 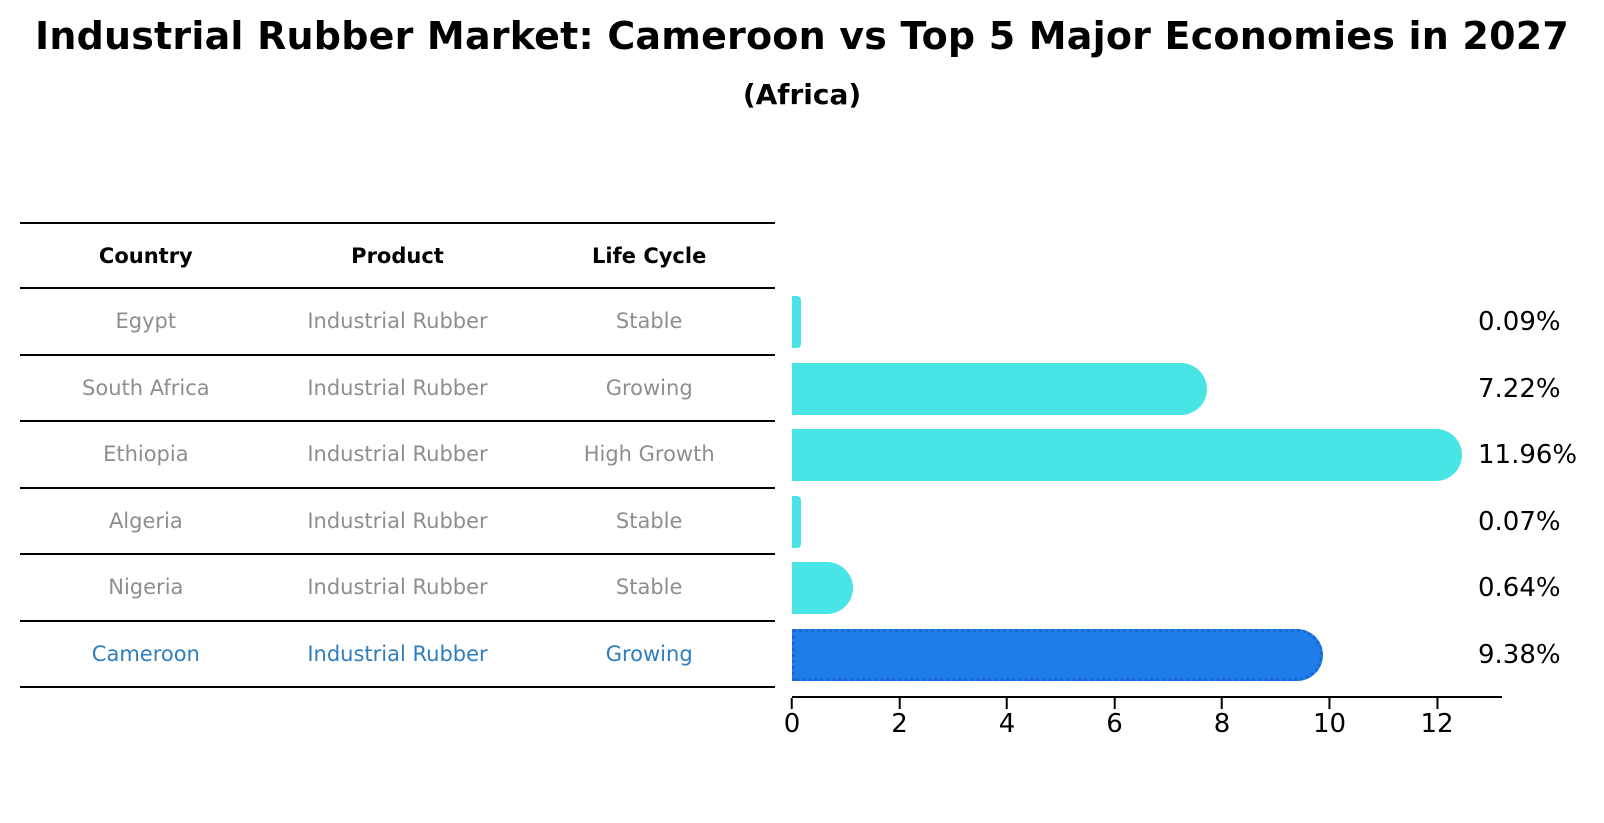 I want to click on value-label-nigeria: 0.64%, so click(x=1519, y=588).